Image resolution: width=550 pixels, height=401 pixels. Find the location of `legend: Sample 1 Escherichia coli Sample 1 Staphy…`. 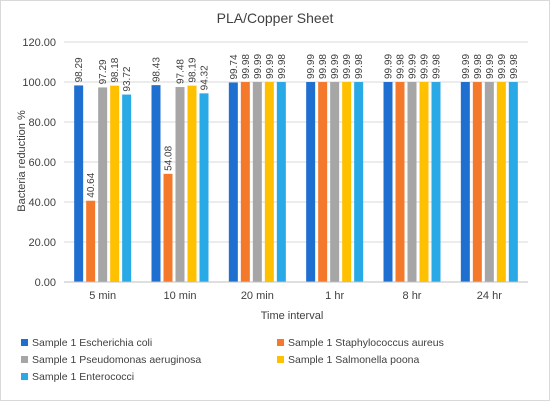

legend: Sample 1 Escherichia coli Sample 1 Staphy… is located at coordinates (232, 360).